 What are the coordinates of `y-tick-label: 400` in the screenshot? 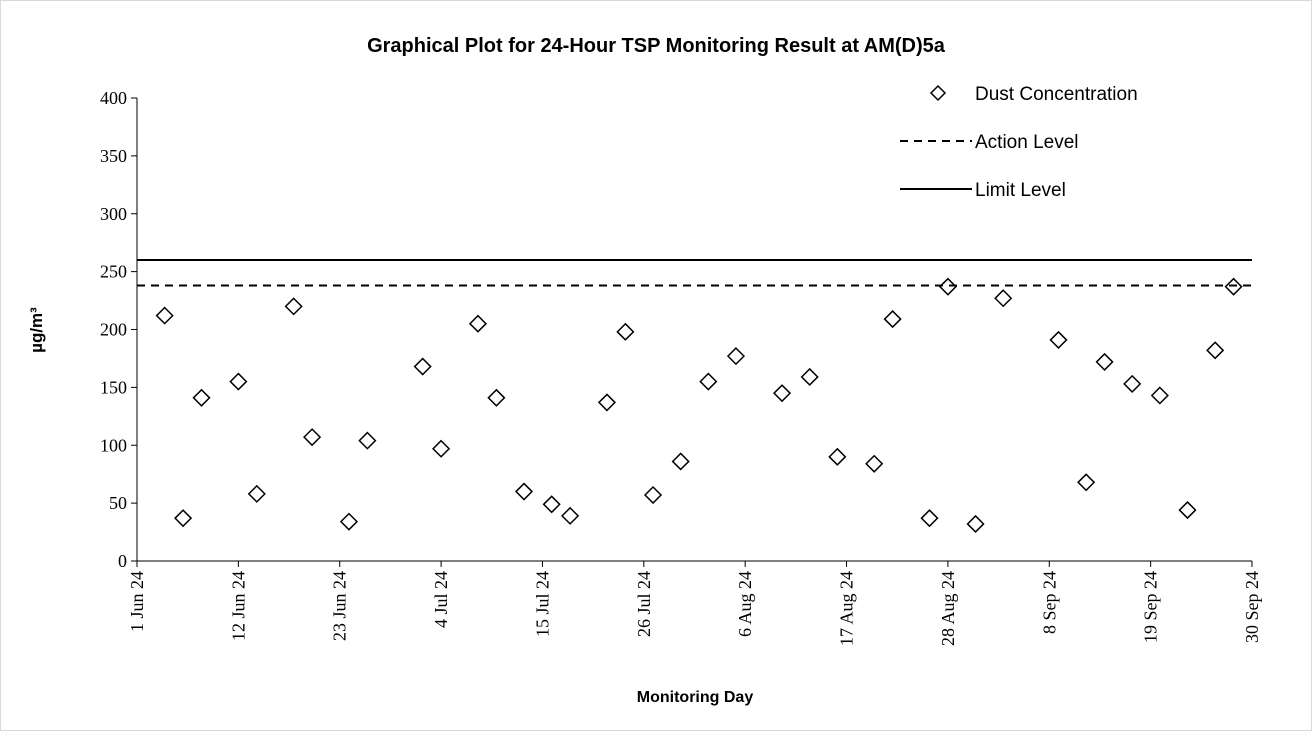 It's located at (113, 98).